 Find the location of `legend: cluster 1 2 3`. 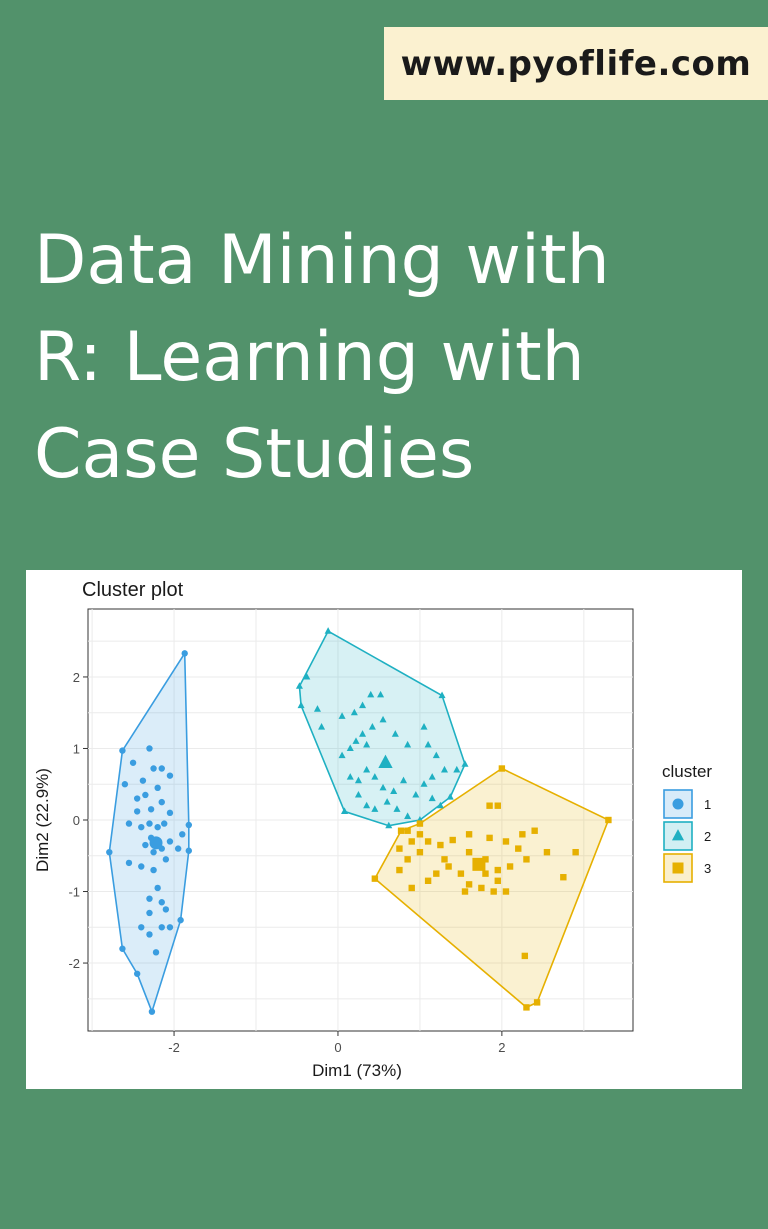

legend: cluster 1 2 3 is located at coordinates (687, 822).